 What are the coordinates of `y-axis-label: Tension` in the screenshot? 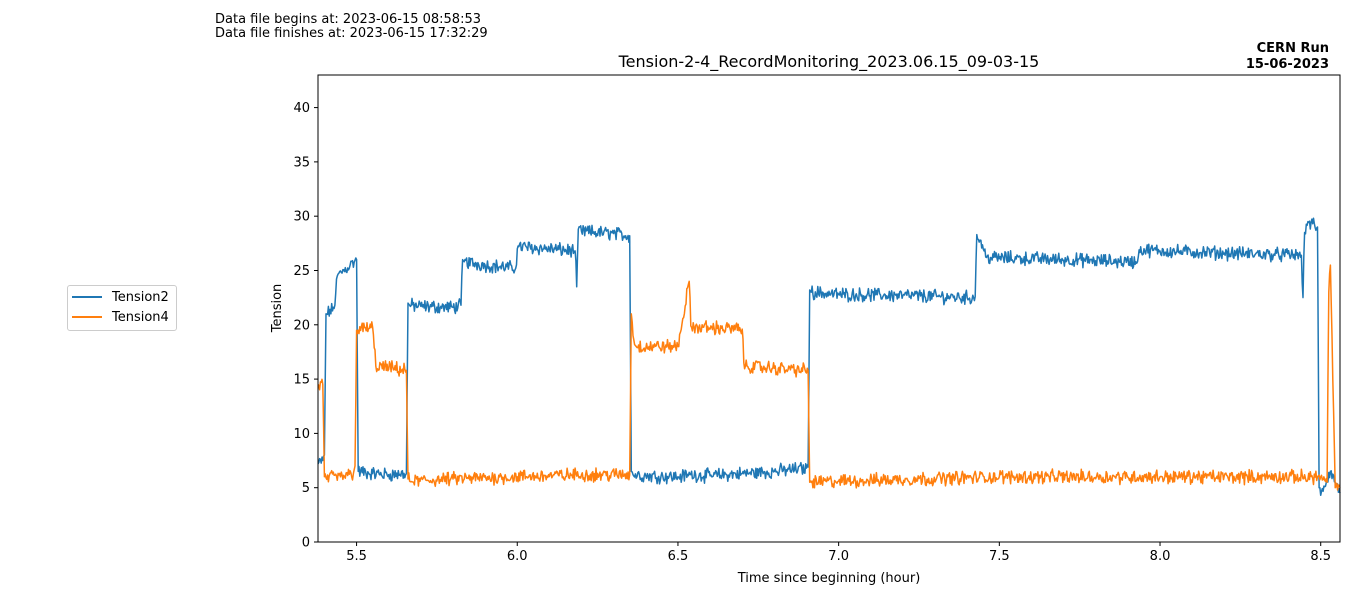 It's located at (277, 309).